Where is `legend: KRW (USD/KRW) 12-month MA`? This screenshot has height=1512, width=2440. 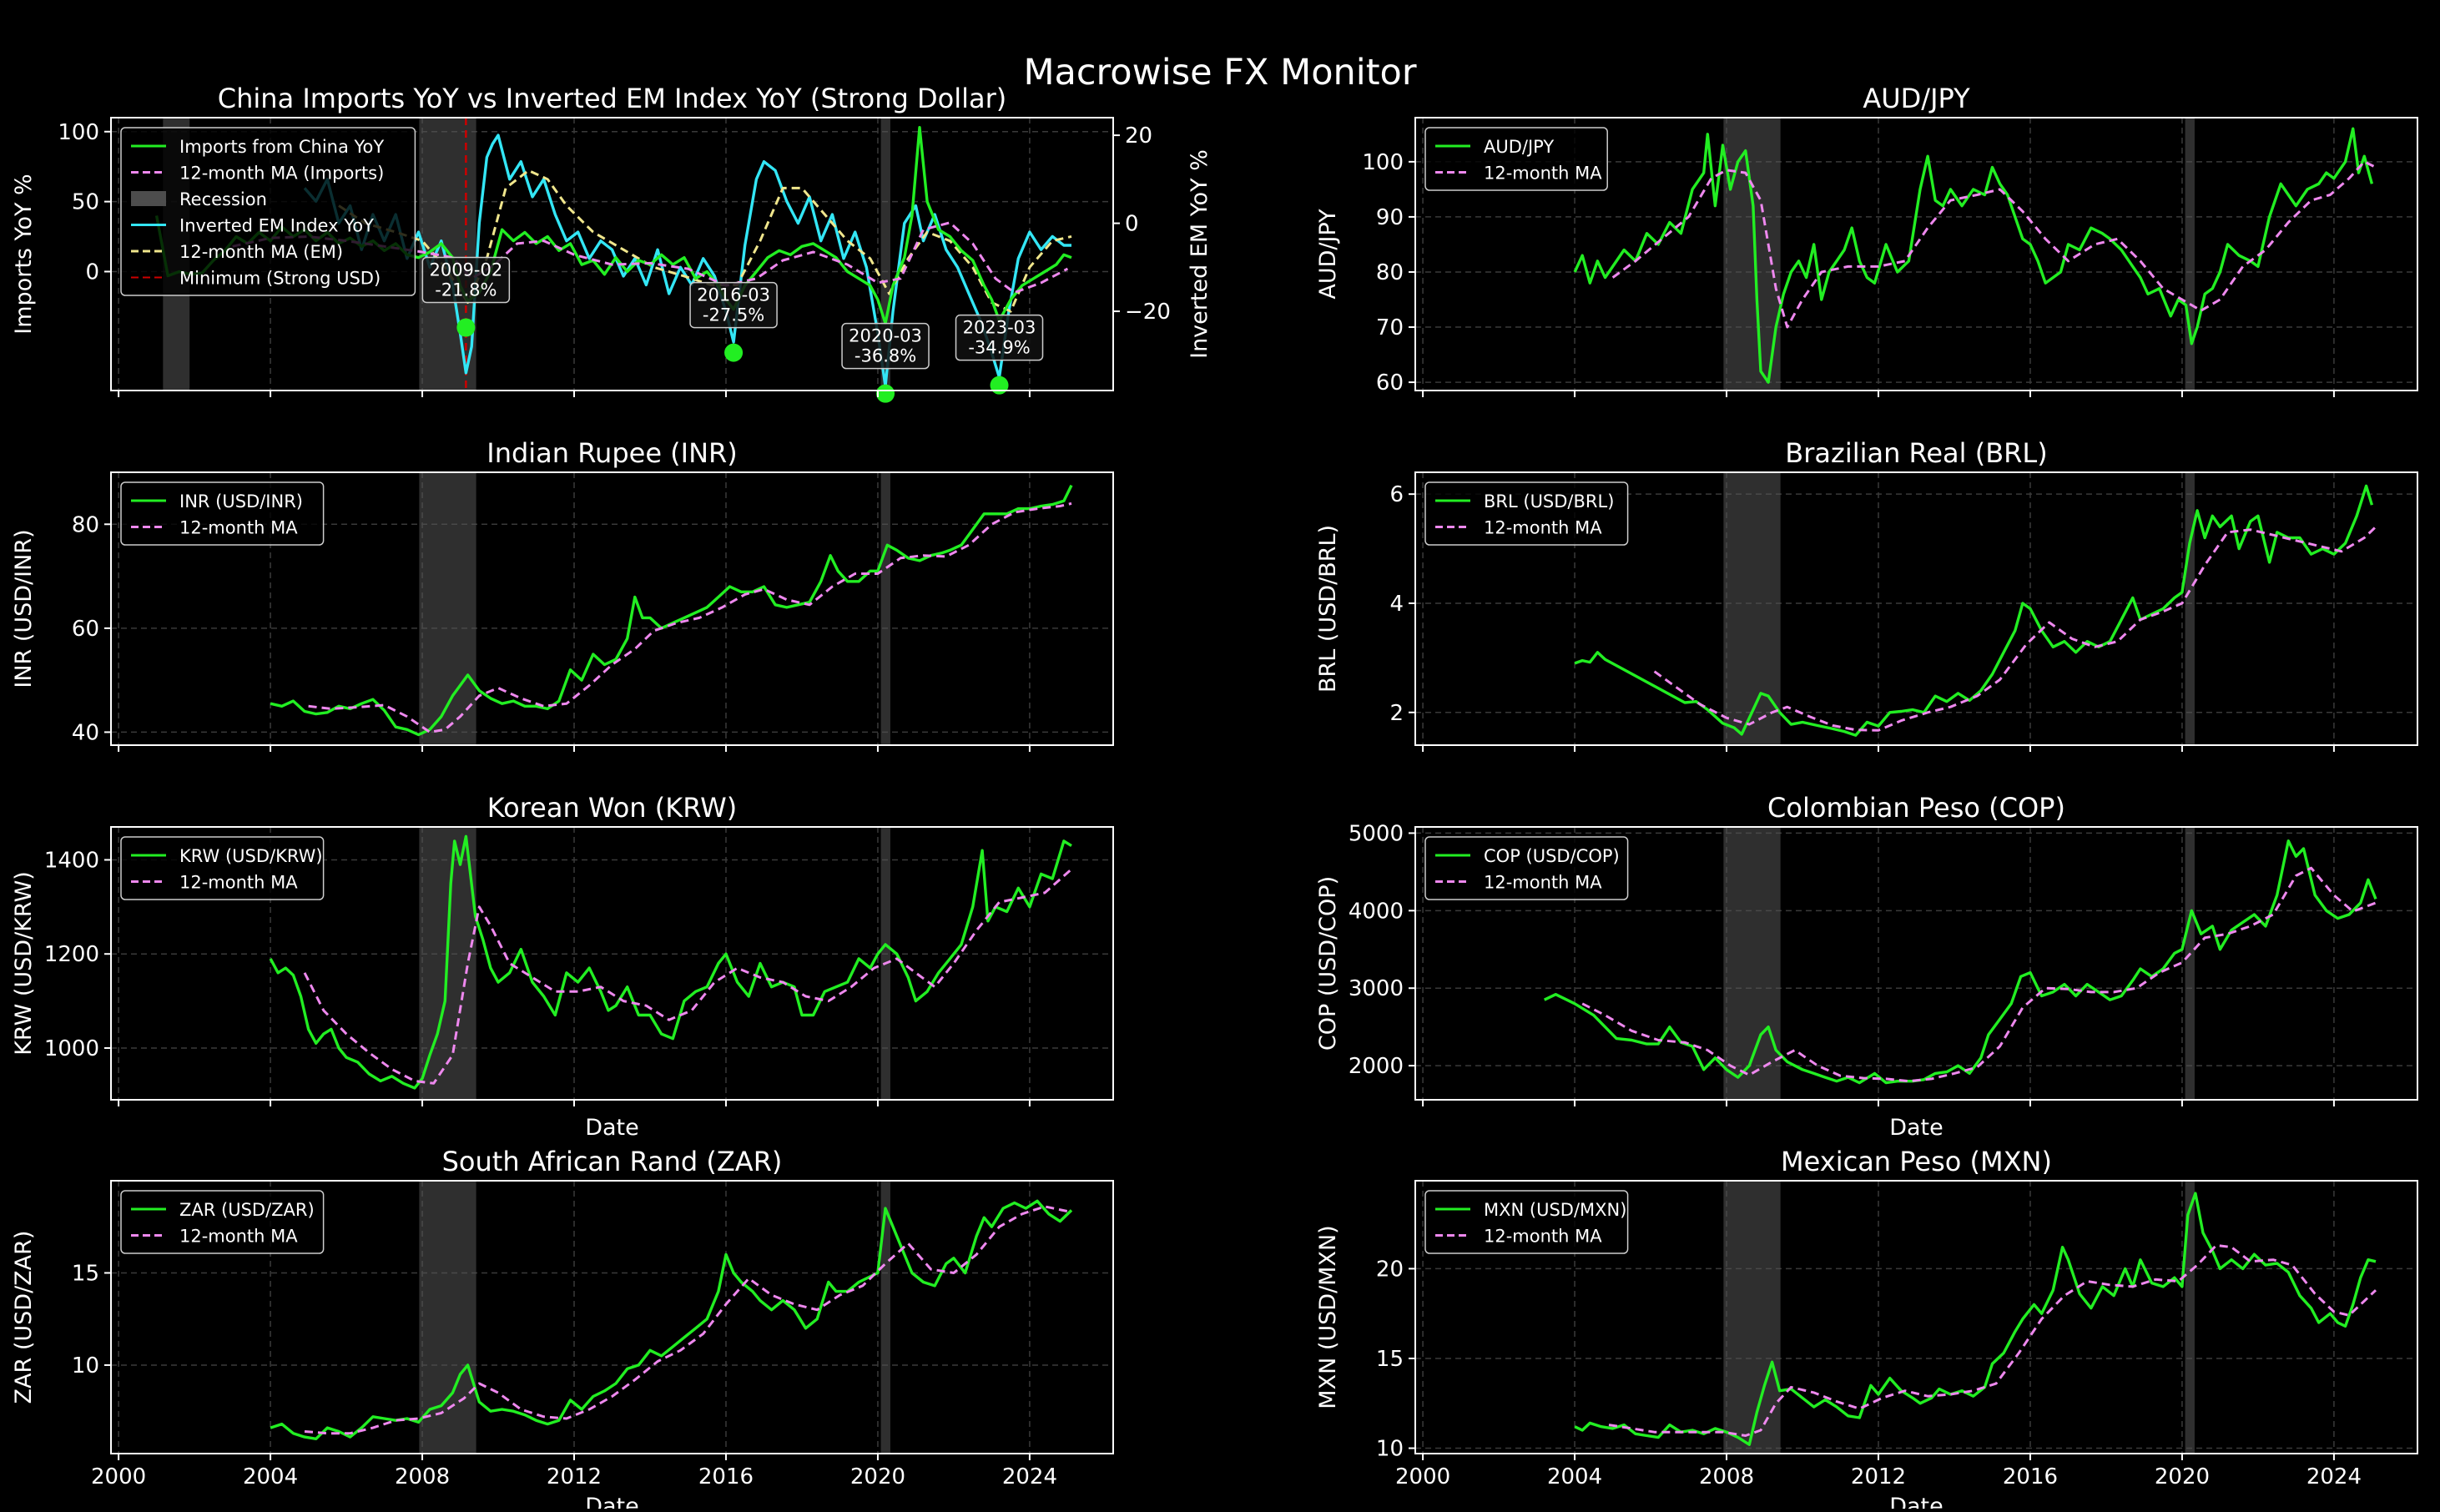
legend: KRW (USD/KRW) 12-month MA is located at coordinates (222, 868).